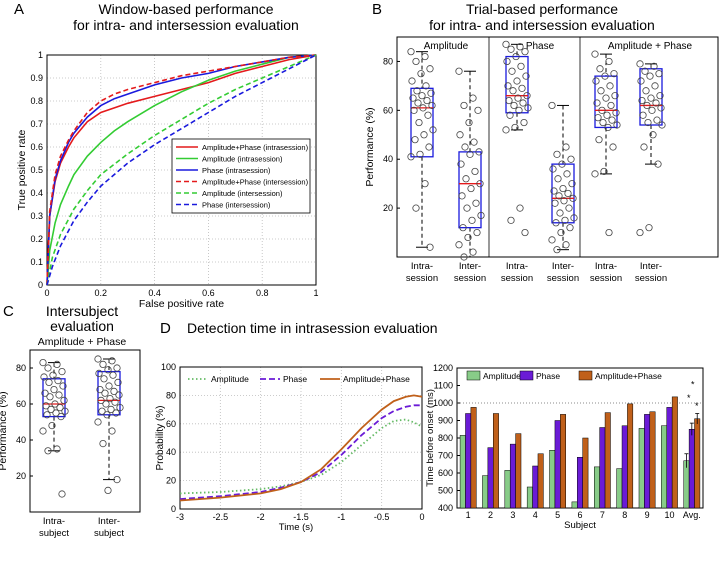  What do you see at coordinates (650, 46) in the screenshot?
I see `group-label: Amplitude + Phase` at bounding box center [650, 46].